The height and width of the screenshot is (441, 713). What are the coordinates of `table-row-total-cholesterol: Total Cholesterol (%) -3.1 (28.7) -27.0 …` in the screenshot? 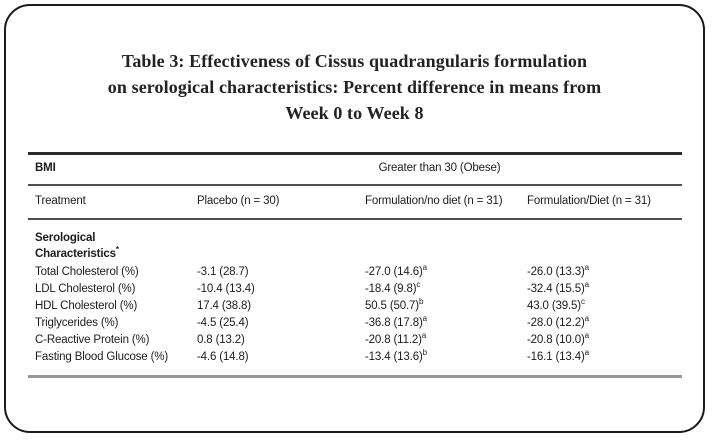 It's located at (355, 272).